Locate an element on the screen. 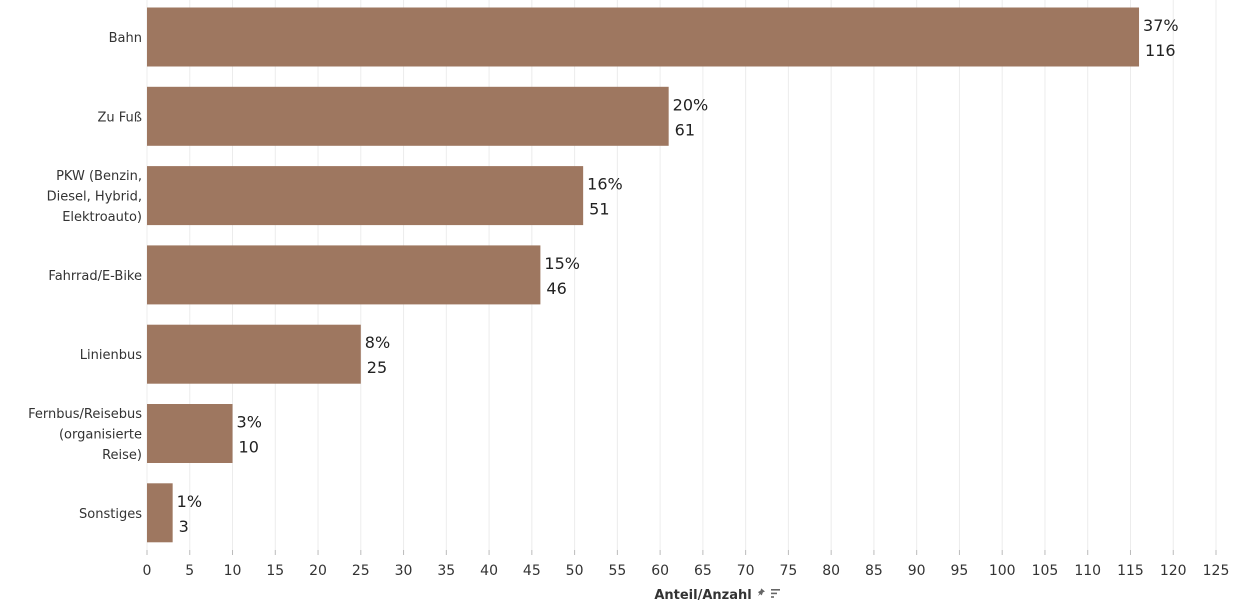  percent-label: 16% is located at coordinates (605, 184).